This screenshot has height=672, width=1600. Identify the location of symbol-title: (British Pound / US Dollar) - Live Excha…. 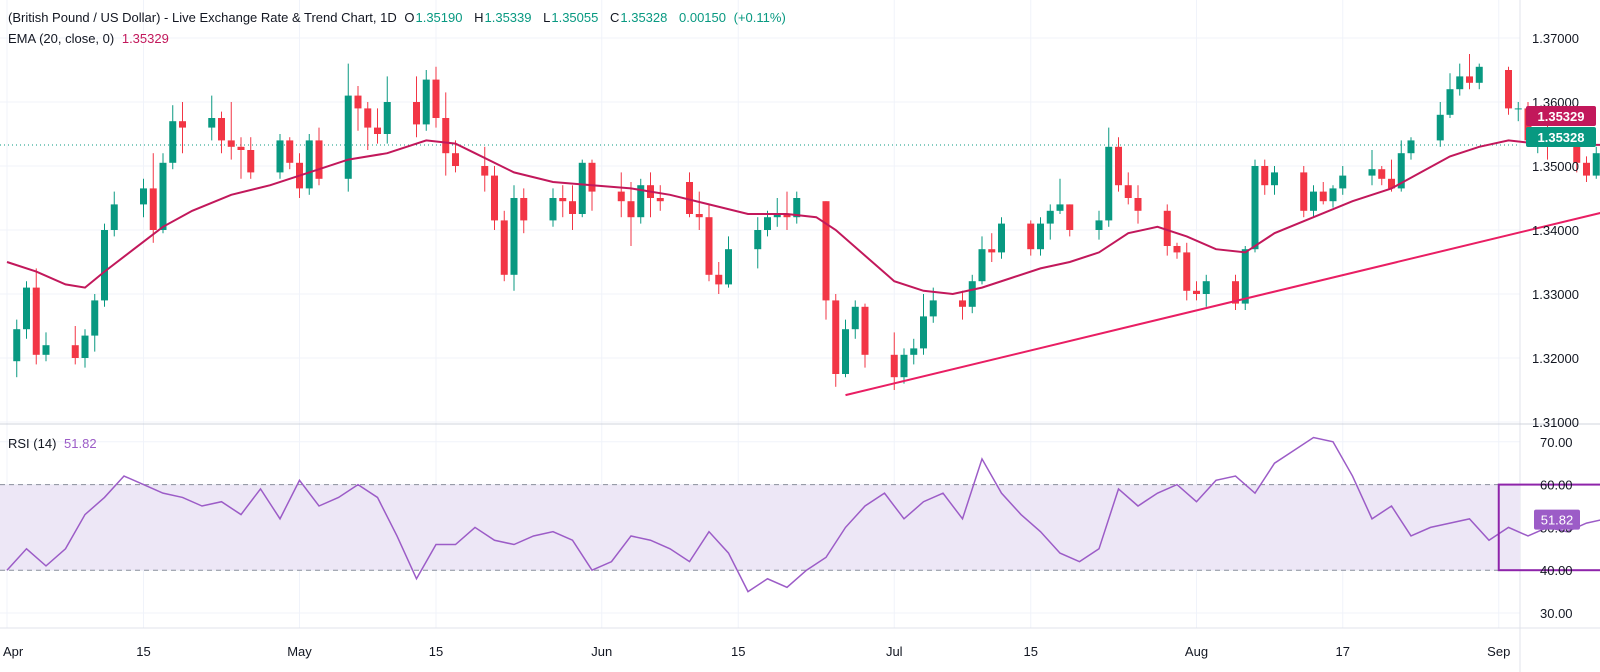
(202, 17).